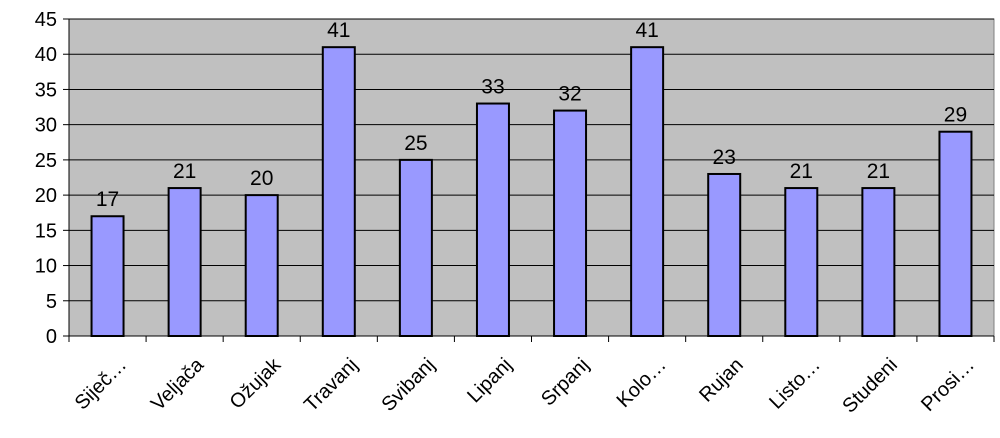 Image resolution: width=1000 pixels, height=438 pixels. I want to click on data-label: 29, so click(955, 115).